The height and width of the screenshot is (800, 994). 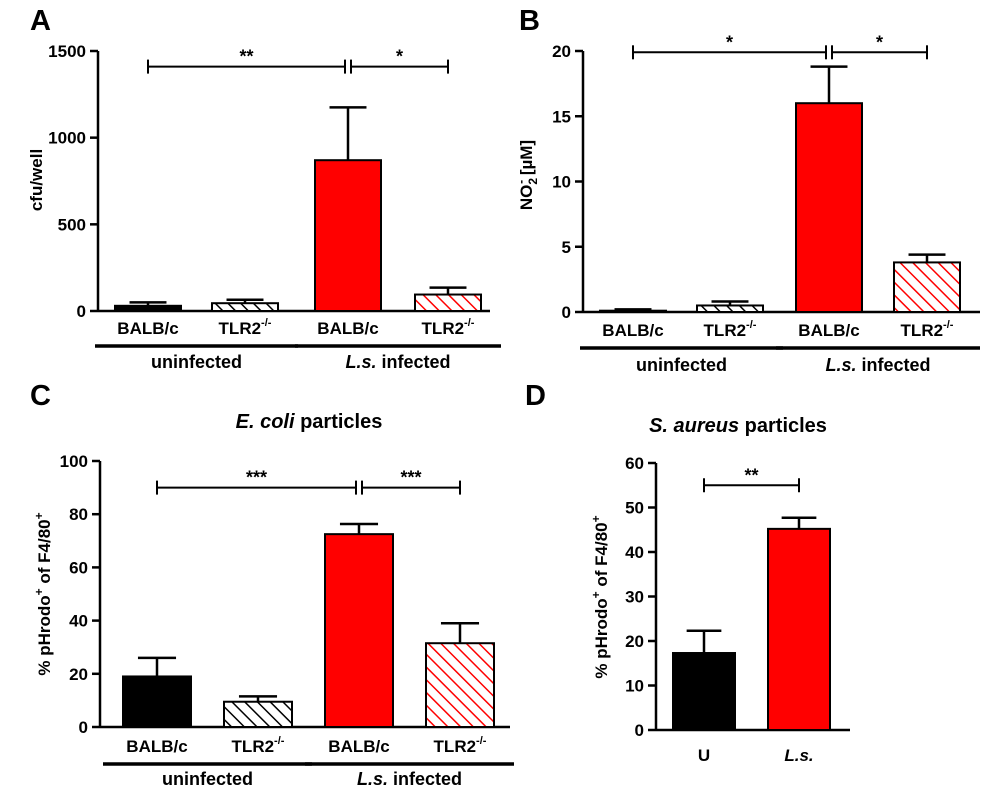 What do you see at coordinates (529, 21) in the screenshot?
I see `panel-letter: B` at bounding box center [529, 21].